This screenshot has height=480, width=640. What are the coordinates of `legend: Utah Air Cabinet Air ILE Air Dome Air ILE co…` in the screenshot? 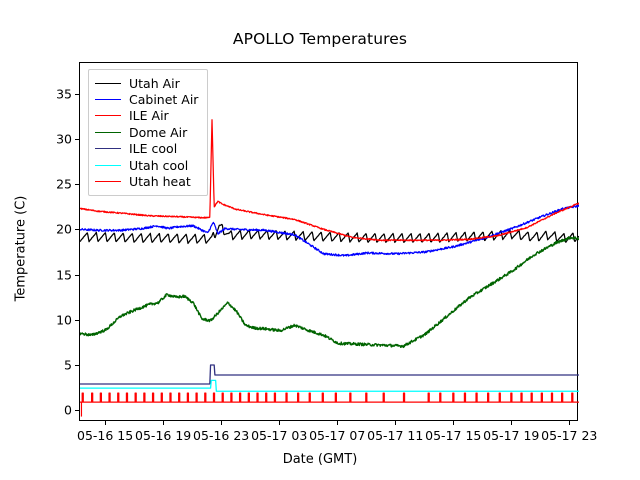 It's located at (148, 132).